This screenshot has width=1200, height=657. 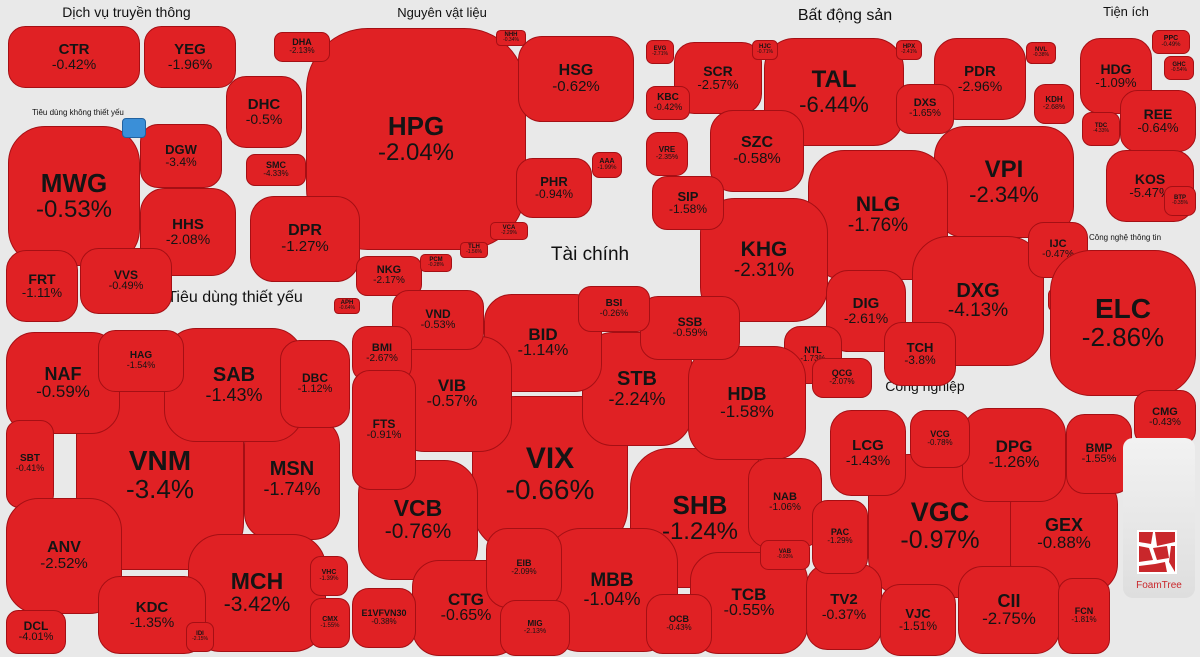 What do you see at coordinates (42, 286) in the screenshot?
I see `stock-tile: FRT -1.11%` at bounding box center [42, 286].